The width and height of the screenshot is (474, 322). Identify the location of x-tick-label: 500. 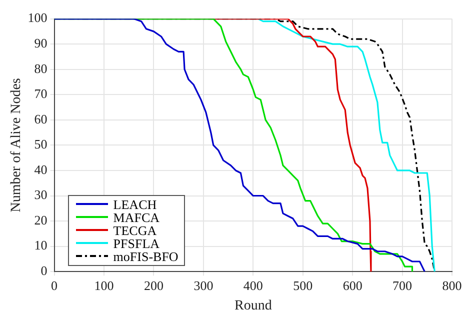
(303, 285).